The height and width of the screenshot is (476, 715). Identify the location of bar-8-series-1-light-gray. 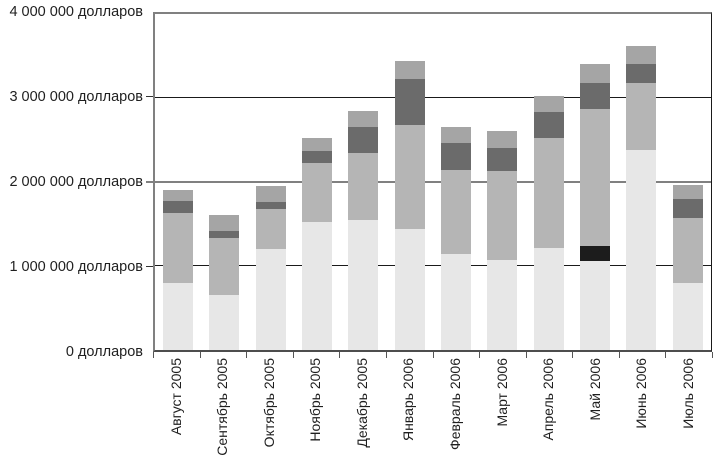
(502, 305).